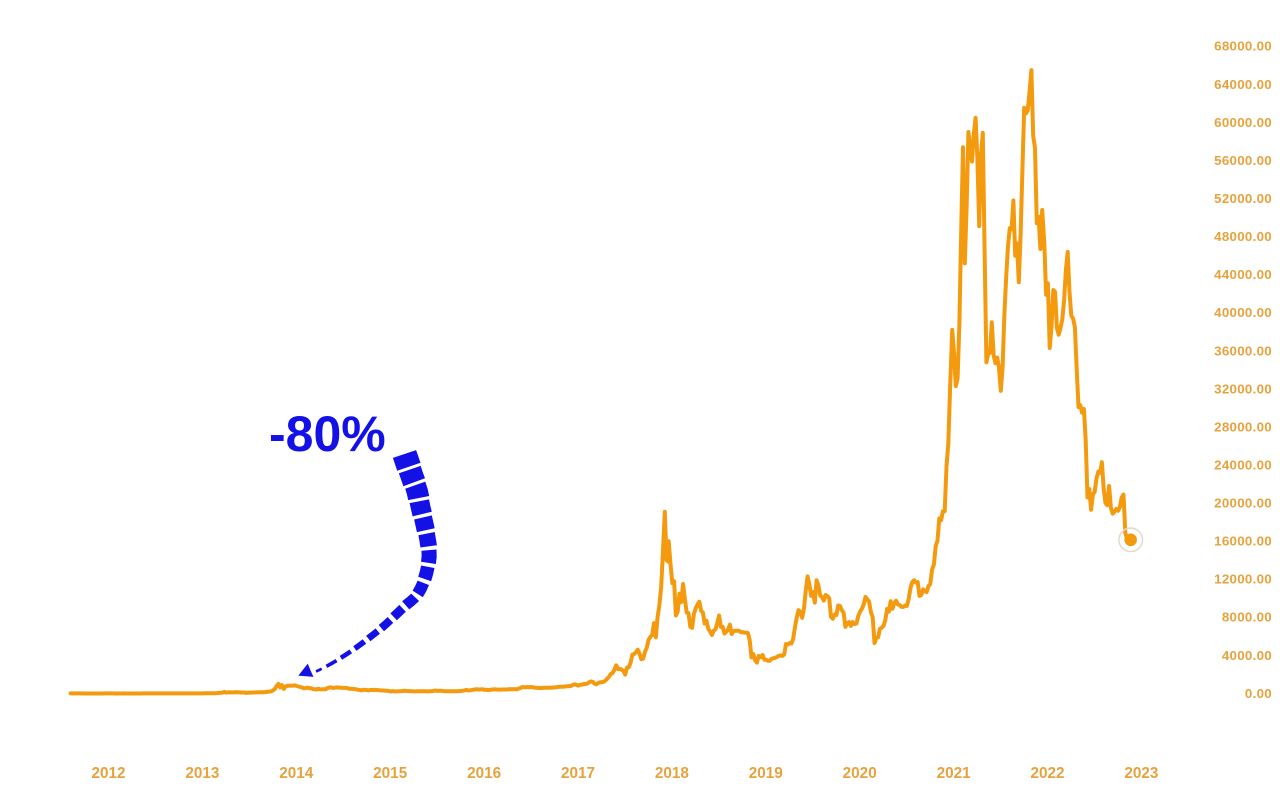 The height and width of the screenshot is (788, 1280). Describe the element at coordinates (1243, 122) in the screenshot. I see `svg-text: 60000.00` at that location.